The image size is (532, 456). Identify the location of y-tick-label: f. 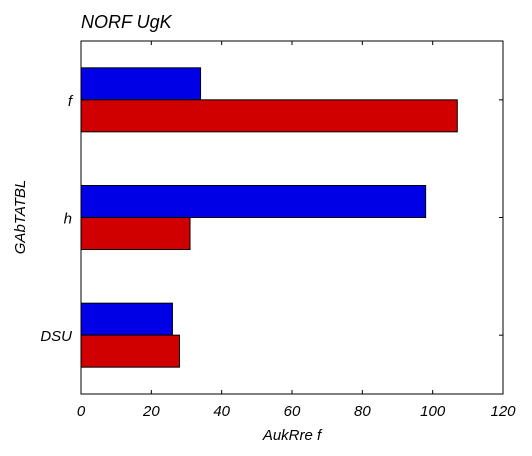
(71, 101).